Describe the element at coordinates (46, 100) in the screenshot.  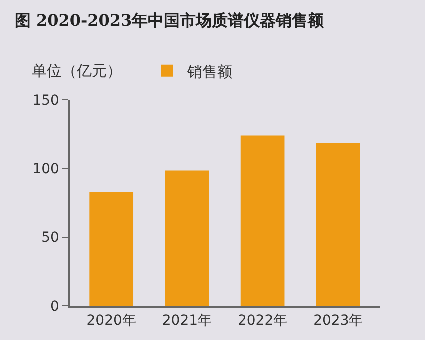
I see `y-tick-label: 150` at that location.